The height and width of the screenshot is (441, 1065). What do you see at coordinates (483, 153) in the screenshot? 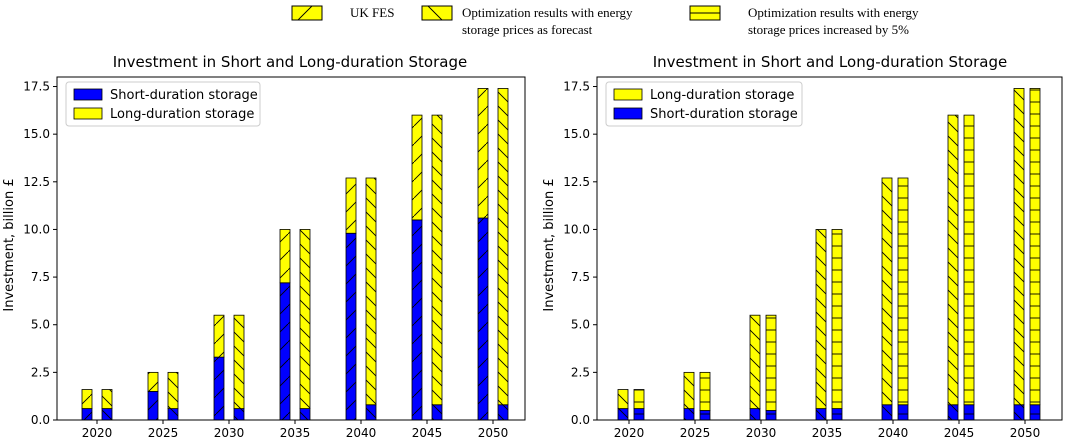
I see `chart0-bar-long-hatch-0-2050` at bounding box center [483, 153].